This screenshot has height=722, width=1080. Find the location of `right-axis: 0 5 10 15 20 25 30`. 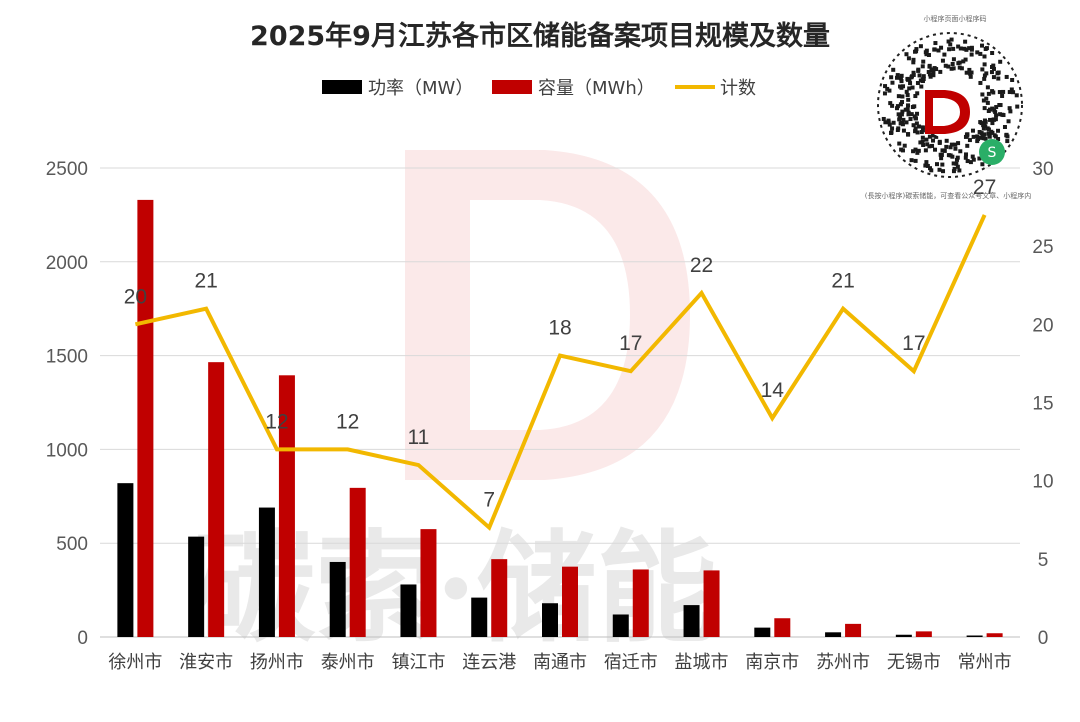

right-axis: 0 5 10 15 20 25 30 is located at coordinates (1042, 404).